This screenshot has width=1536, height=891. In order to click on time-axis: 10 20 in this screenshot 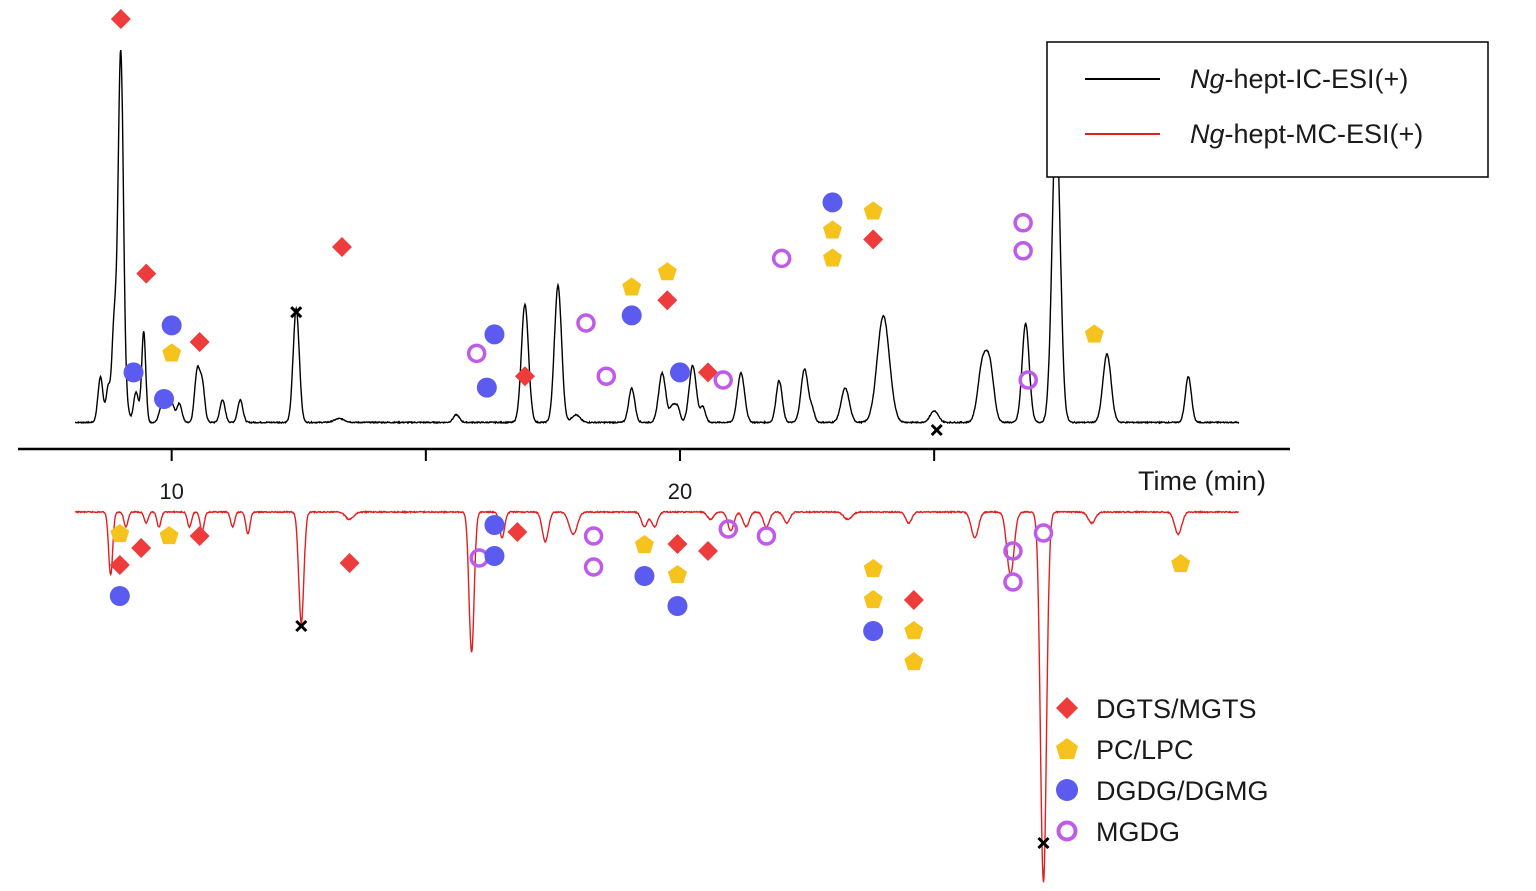, I will do `click(654, 475)`.